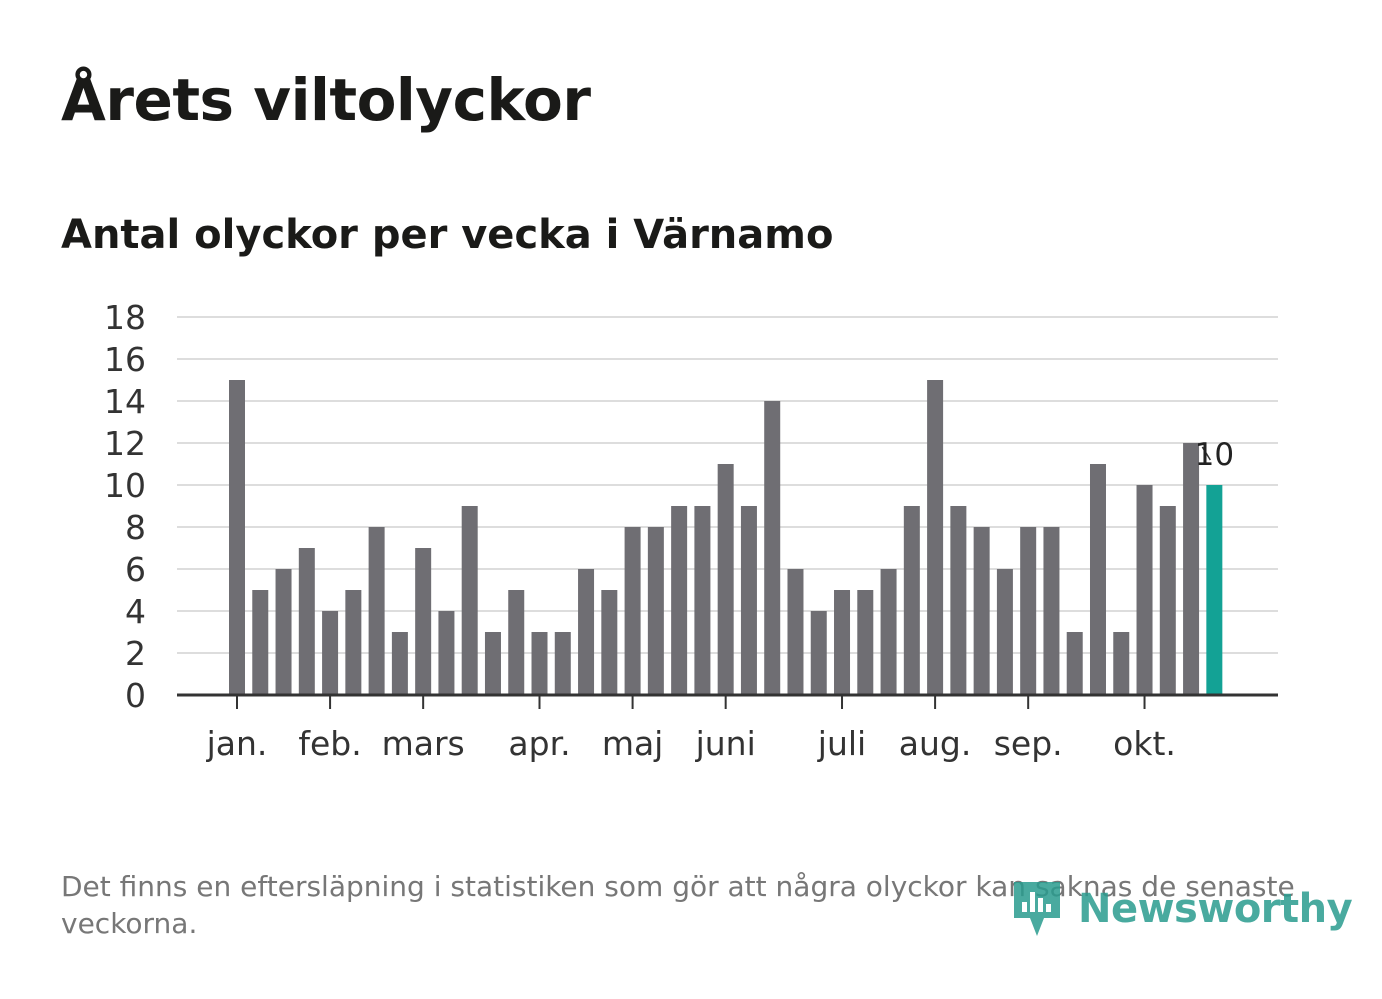 This screenshot has height=999, width=1382. Describe the element at coordinates (633, 743) in the screenshot. I see `x-tick-label: maj` at that location.